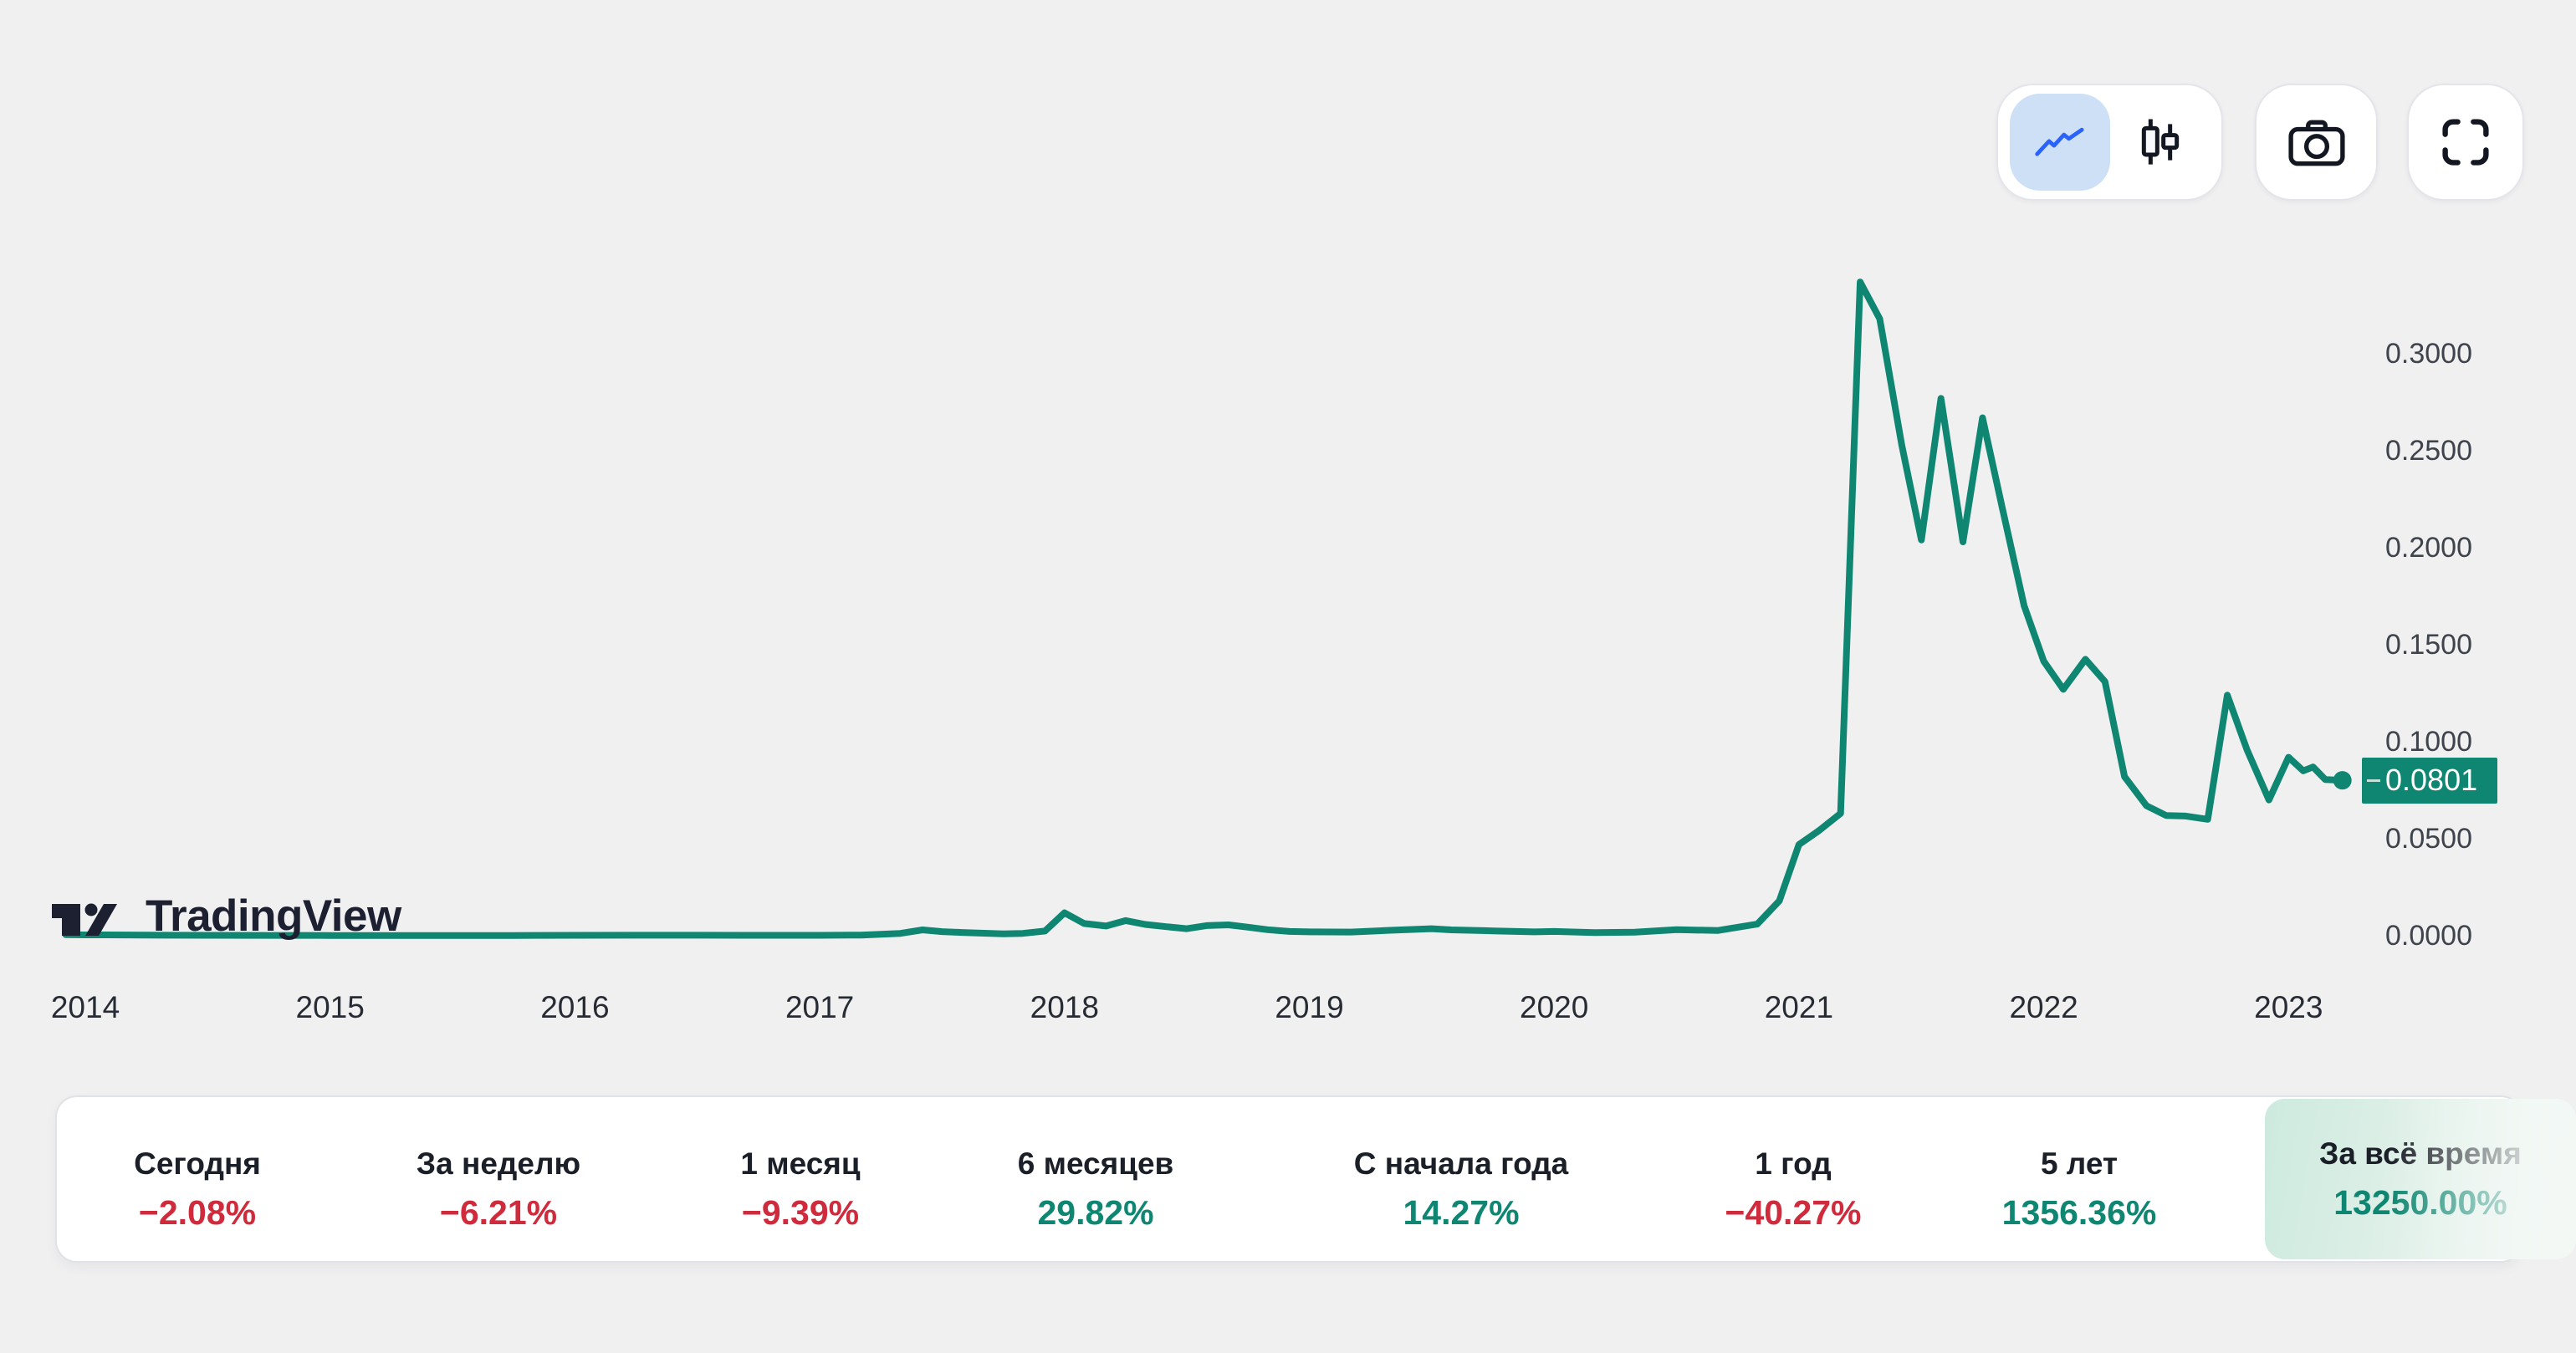  I want to click on period-stat-label: С начала года, so click(1461, 1163).